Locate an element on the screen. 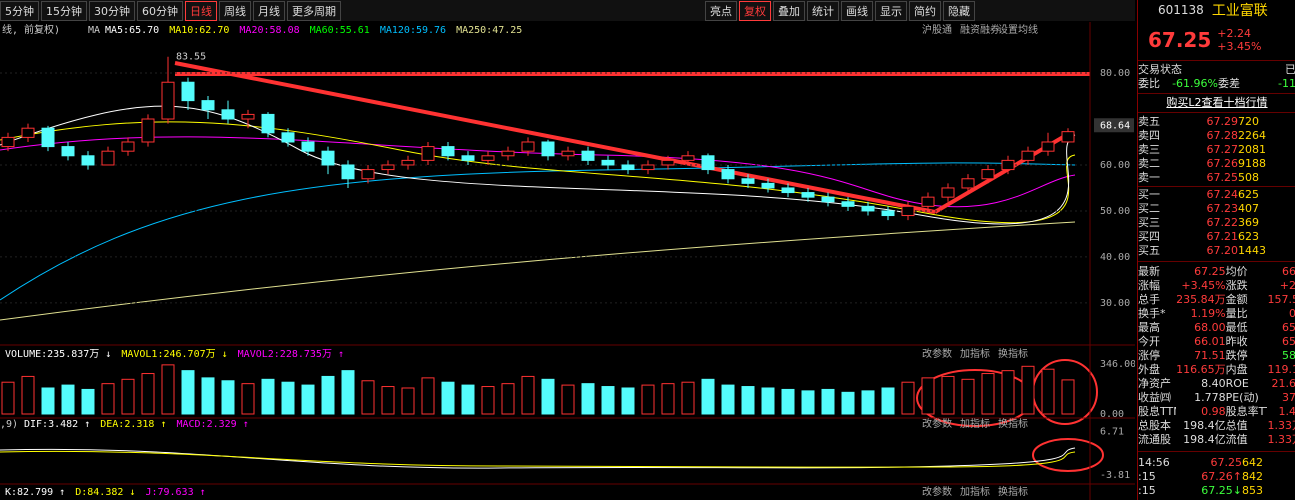 The image size is (1295, 500). cell: 67.25 is located at coordinates (1210, 271).